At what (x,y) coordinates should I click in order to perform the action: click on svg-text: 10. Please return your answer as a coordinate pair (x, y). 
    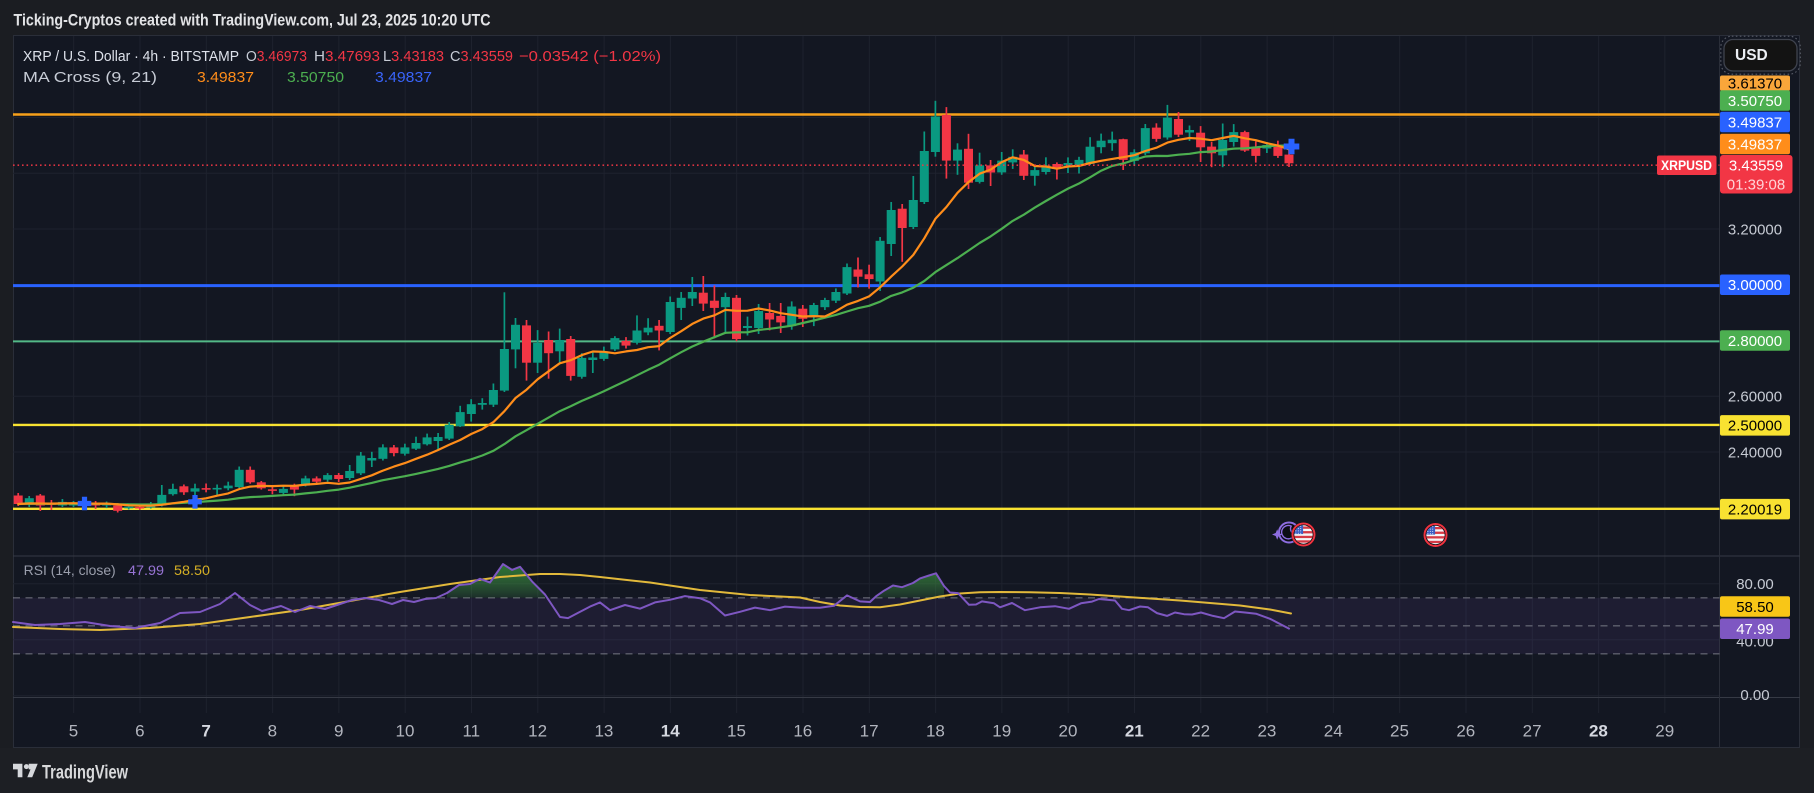
    Looking at the image, I should click on (405, 731).